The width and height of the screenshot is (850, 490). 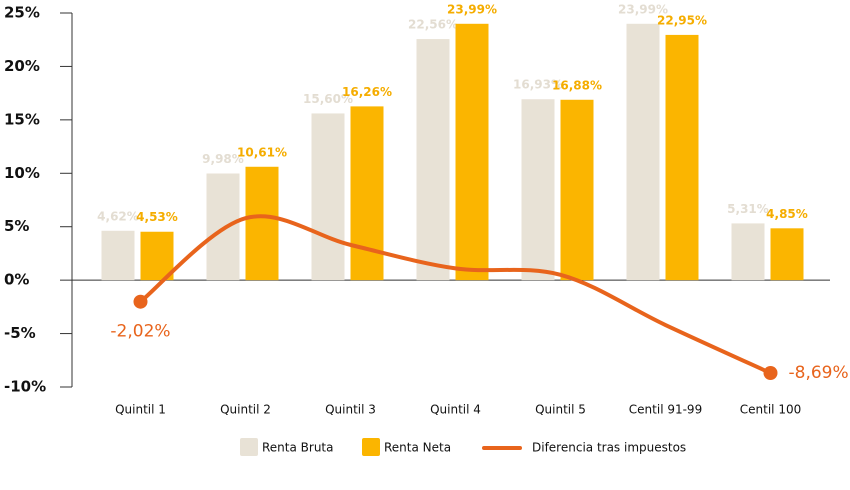 What do you see at coordinates (22, 173) in the screenshot?
I see `y-tick-label: 10%` at bounding box center [22, 173].